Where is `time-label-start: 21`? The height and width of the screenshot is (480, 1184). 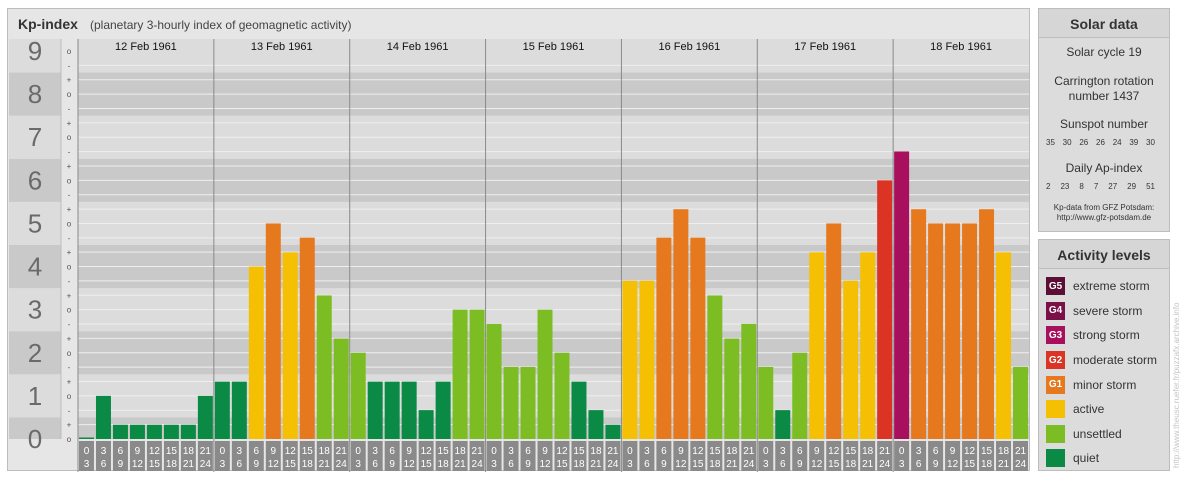
time-label-start: 21 is located at coordinates (749, 451).